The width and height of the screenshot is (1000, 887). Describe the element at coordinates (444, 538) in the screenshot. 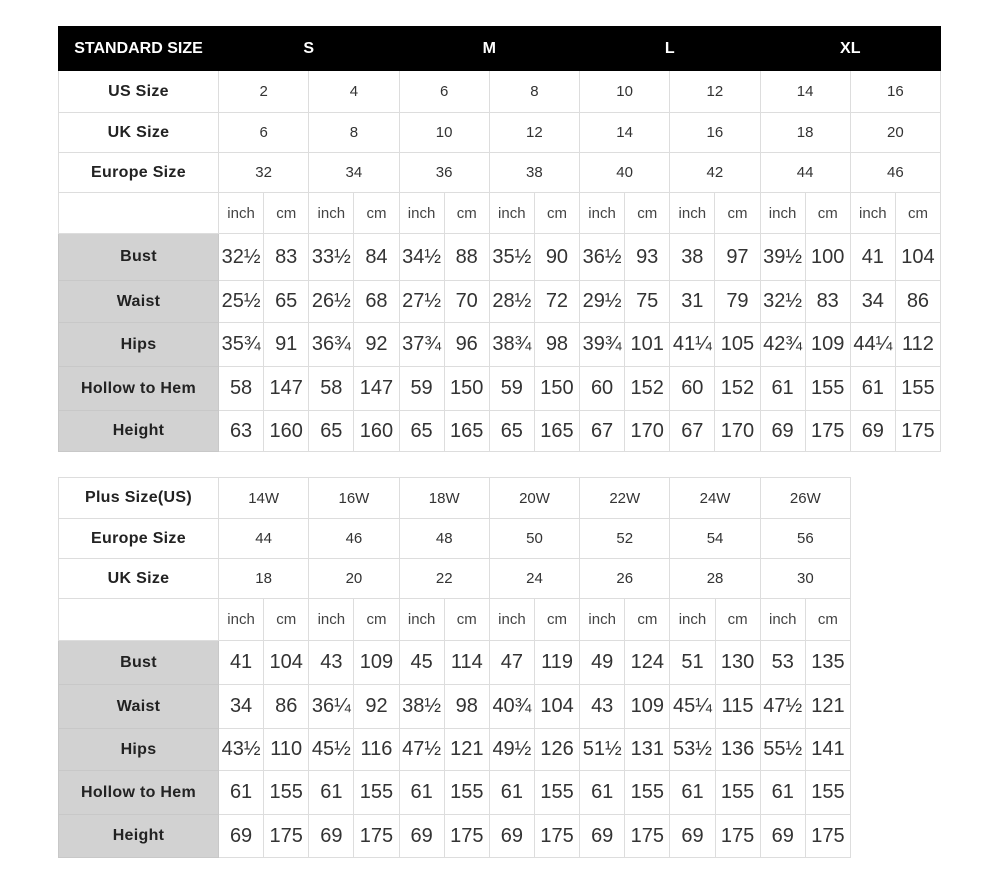

I see `size-value: 48` at that location.